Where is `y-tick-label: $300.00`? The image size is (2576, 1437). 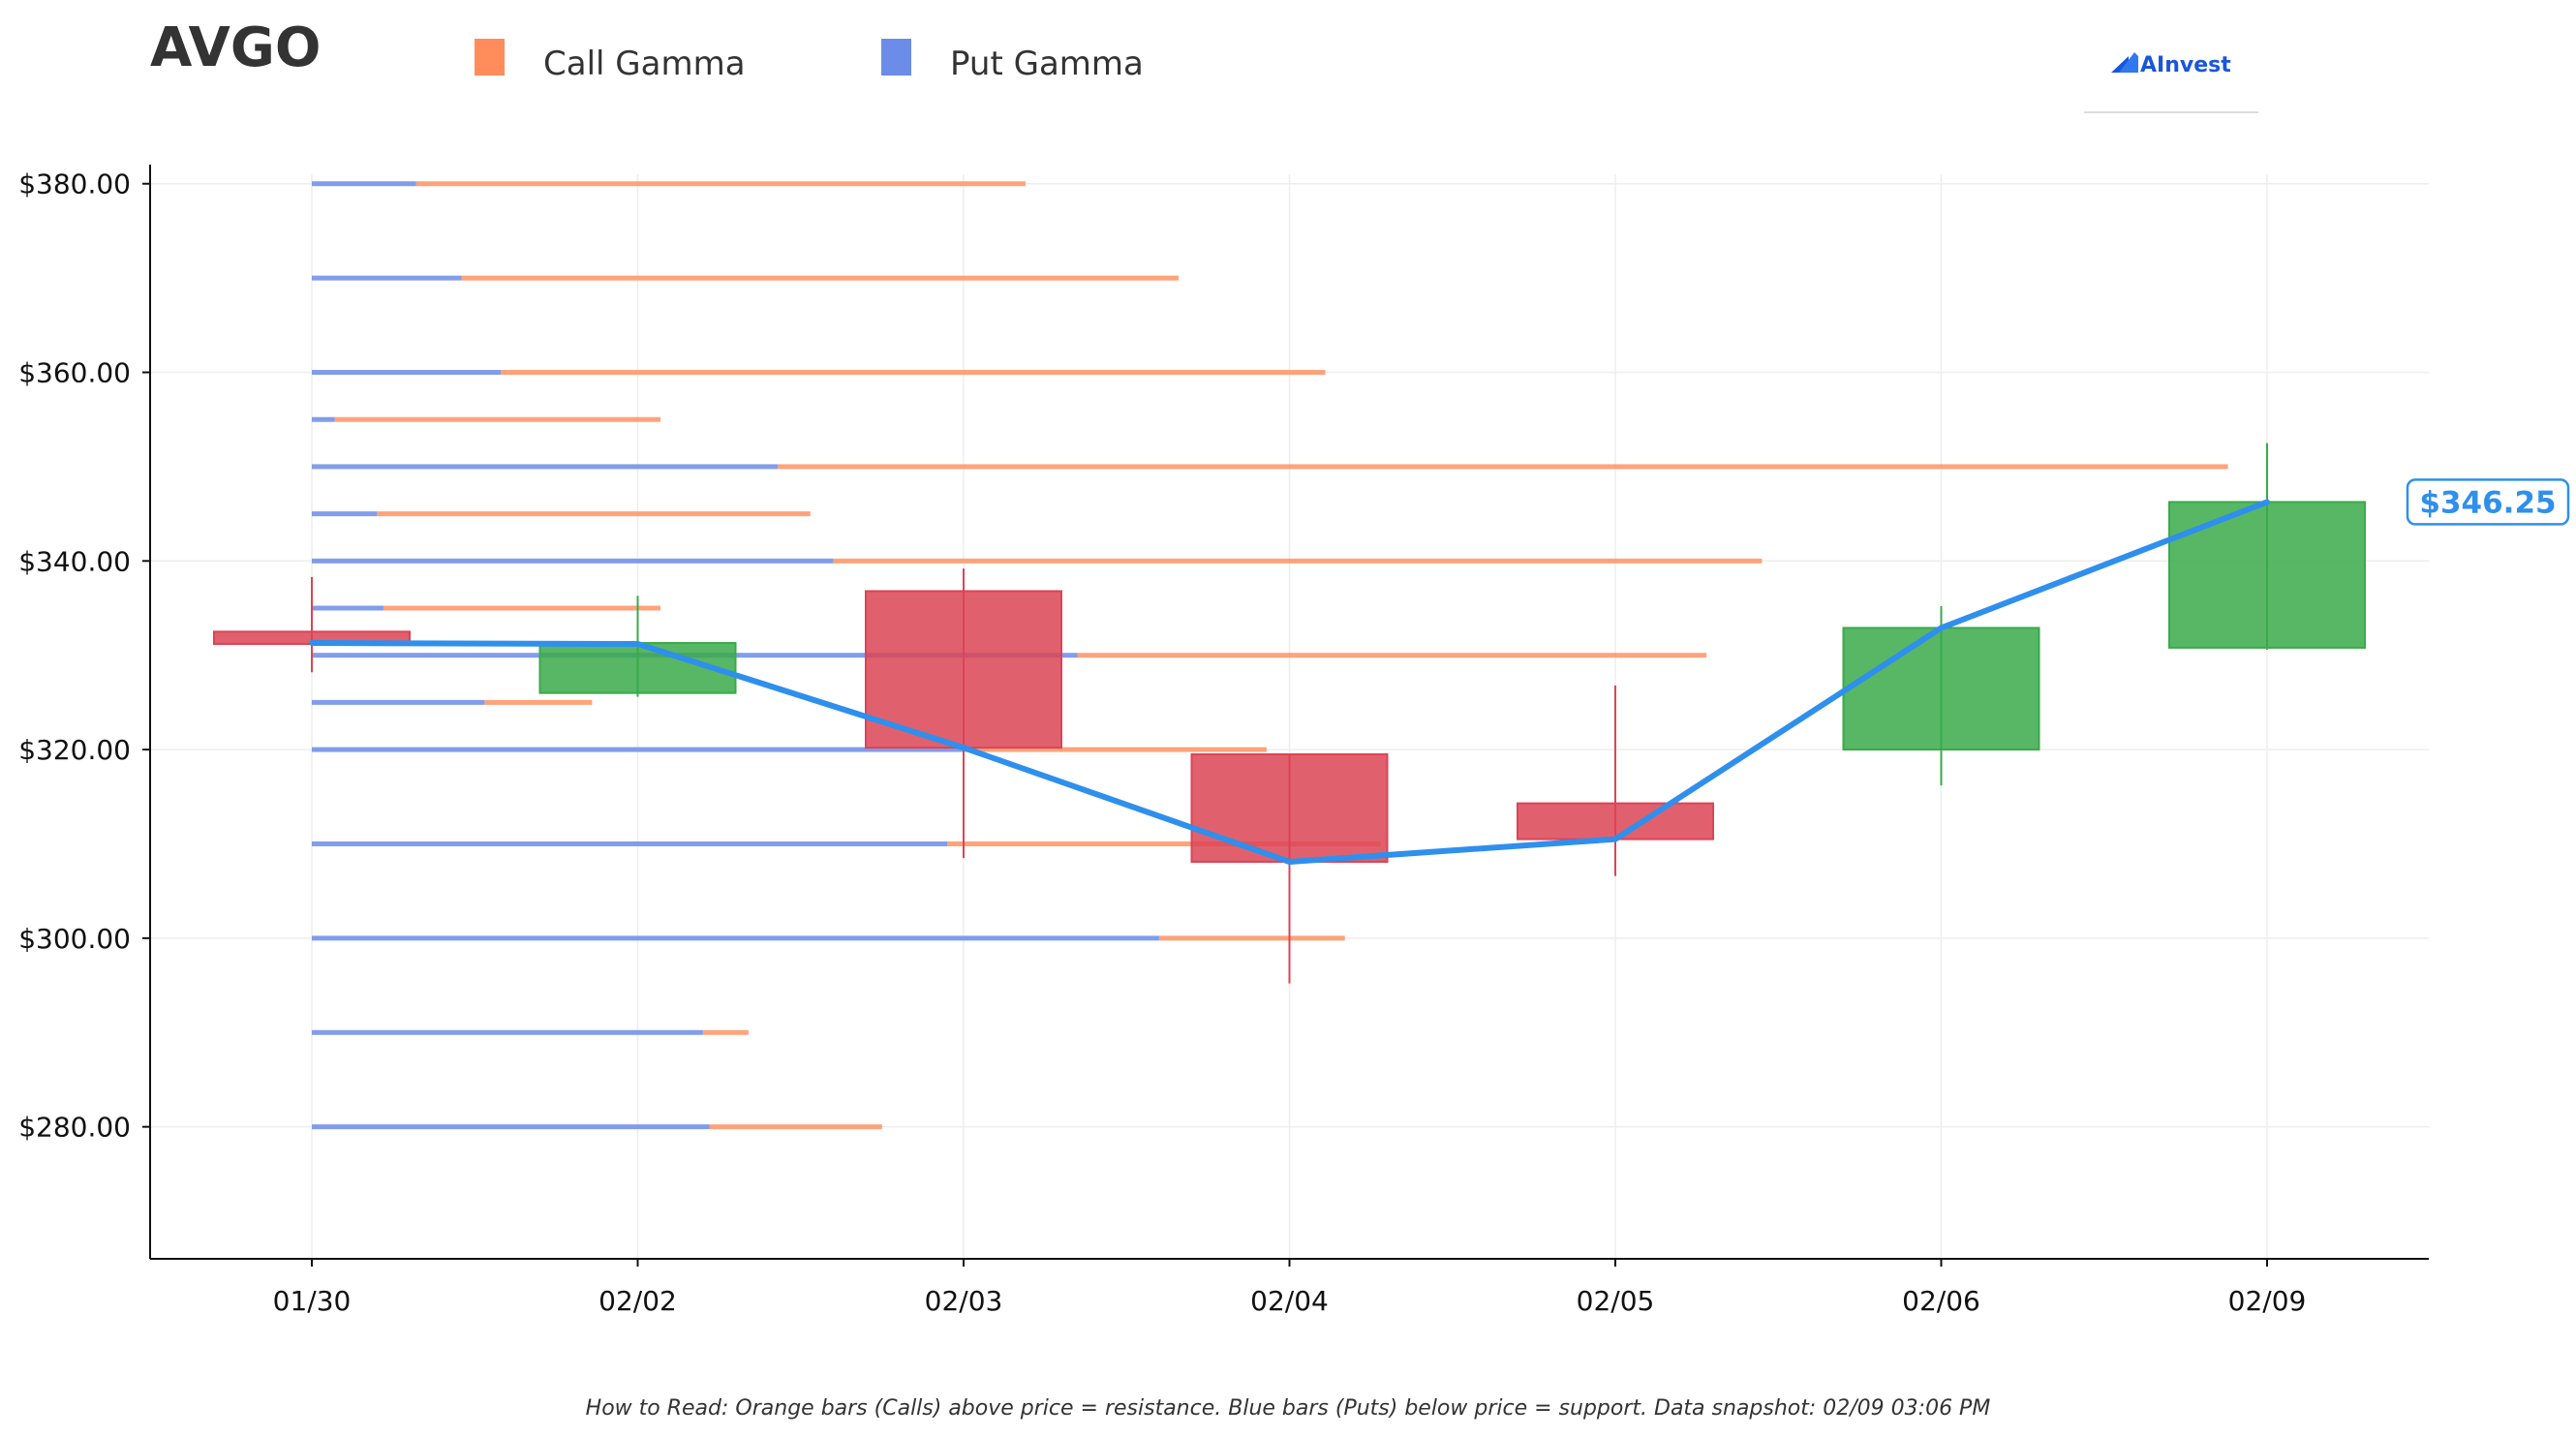 y-tick-label: $300.00 is located at coordinates (74, 939).